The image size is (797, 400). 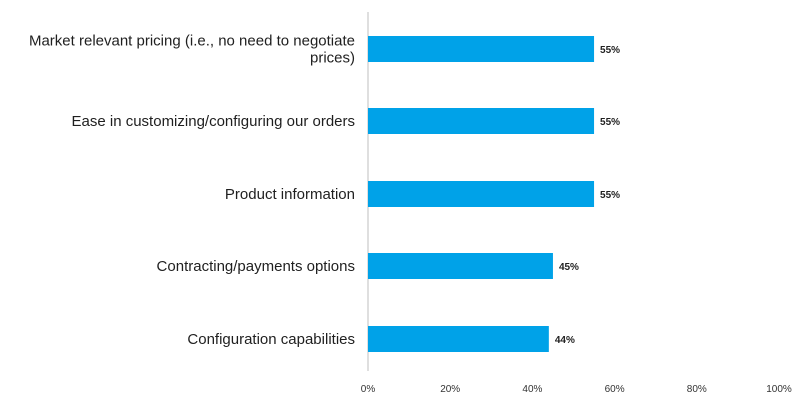 I want to click on category-label-5: Configuration capabilities, so click(x=271, y=339).